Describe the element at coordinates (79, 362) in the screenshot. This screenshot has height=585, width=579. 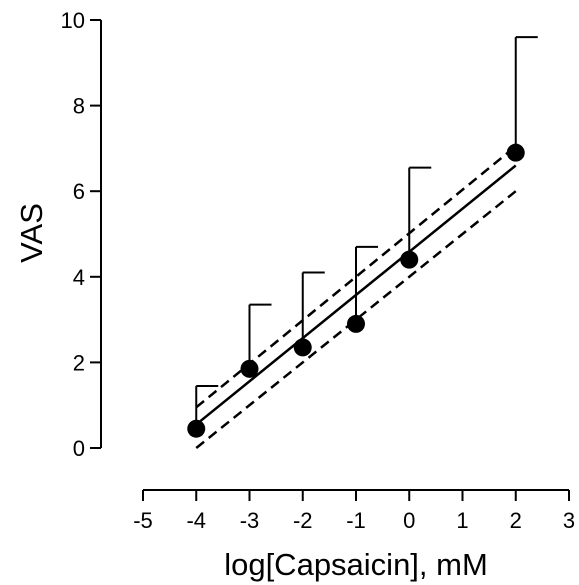
I see `y-tick-label: 2` at that location.